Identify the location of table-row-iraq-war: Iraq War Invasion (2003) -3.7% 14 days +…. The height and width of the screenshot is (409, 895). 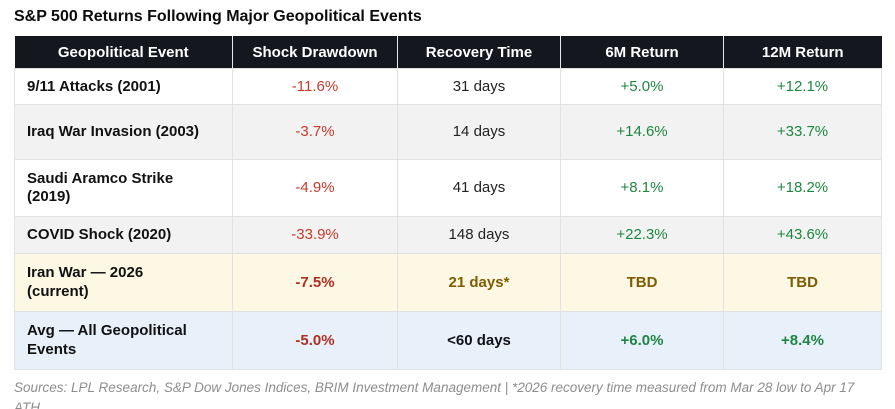
(448, 132).